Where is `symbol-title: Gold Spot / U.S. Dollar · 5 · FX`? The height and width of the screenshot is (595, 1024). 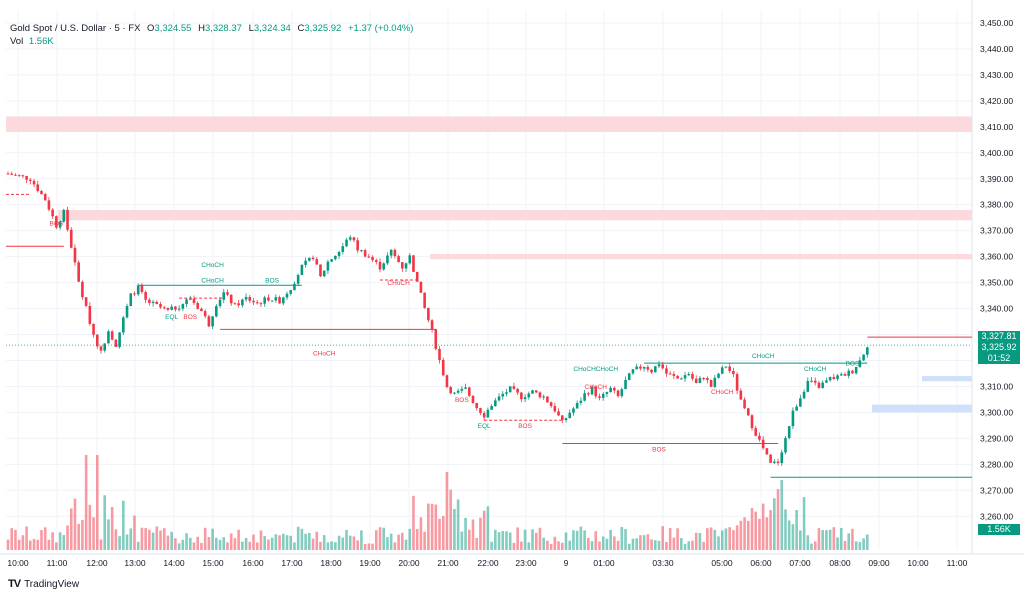
symbol-title: Gold Spot / U.S. Dollar · 5 · FX is located at coordinates (75, 28).